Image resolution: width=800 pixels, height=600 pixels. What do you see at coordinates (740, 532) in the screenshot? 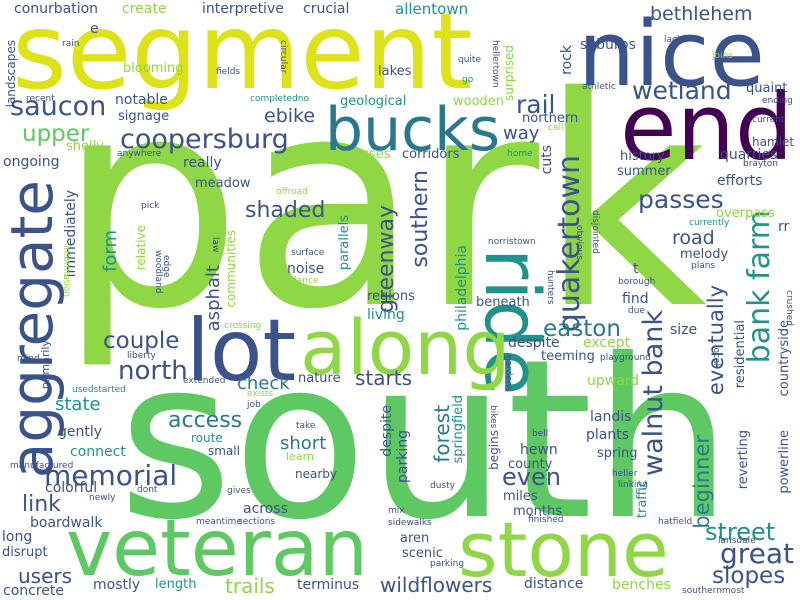
I see `word-street: street` at bounding box center [740, 532].